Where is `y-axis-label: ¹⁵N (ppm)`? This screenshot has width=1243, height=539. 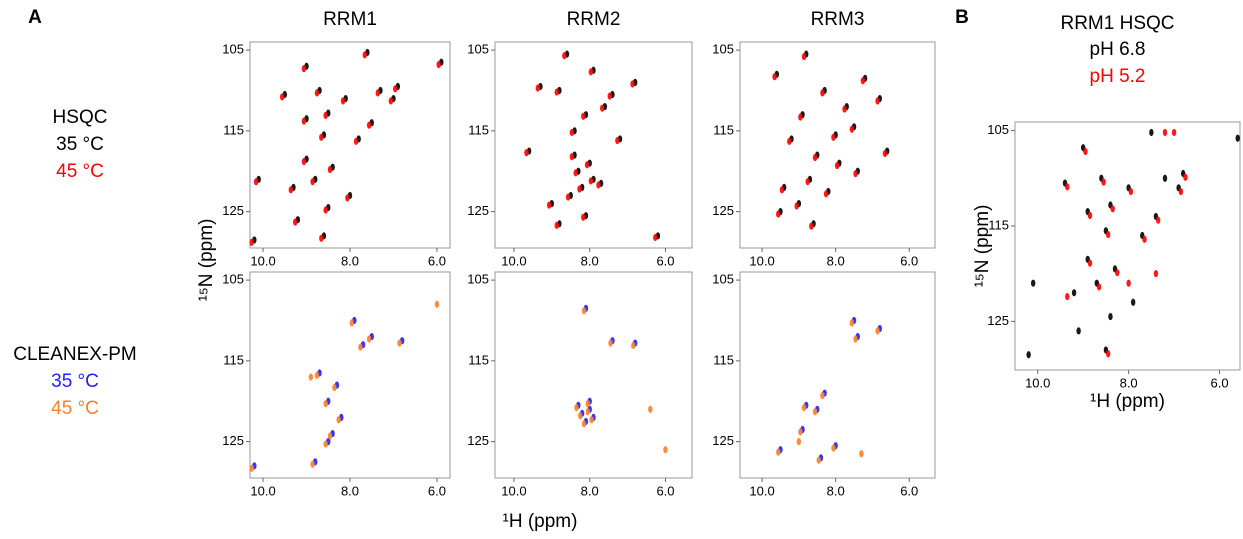 y-axis-label: ¹⁵N (ppm) is located at coordinates (982, 246).